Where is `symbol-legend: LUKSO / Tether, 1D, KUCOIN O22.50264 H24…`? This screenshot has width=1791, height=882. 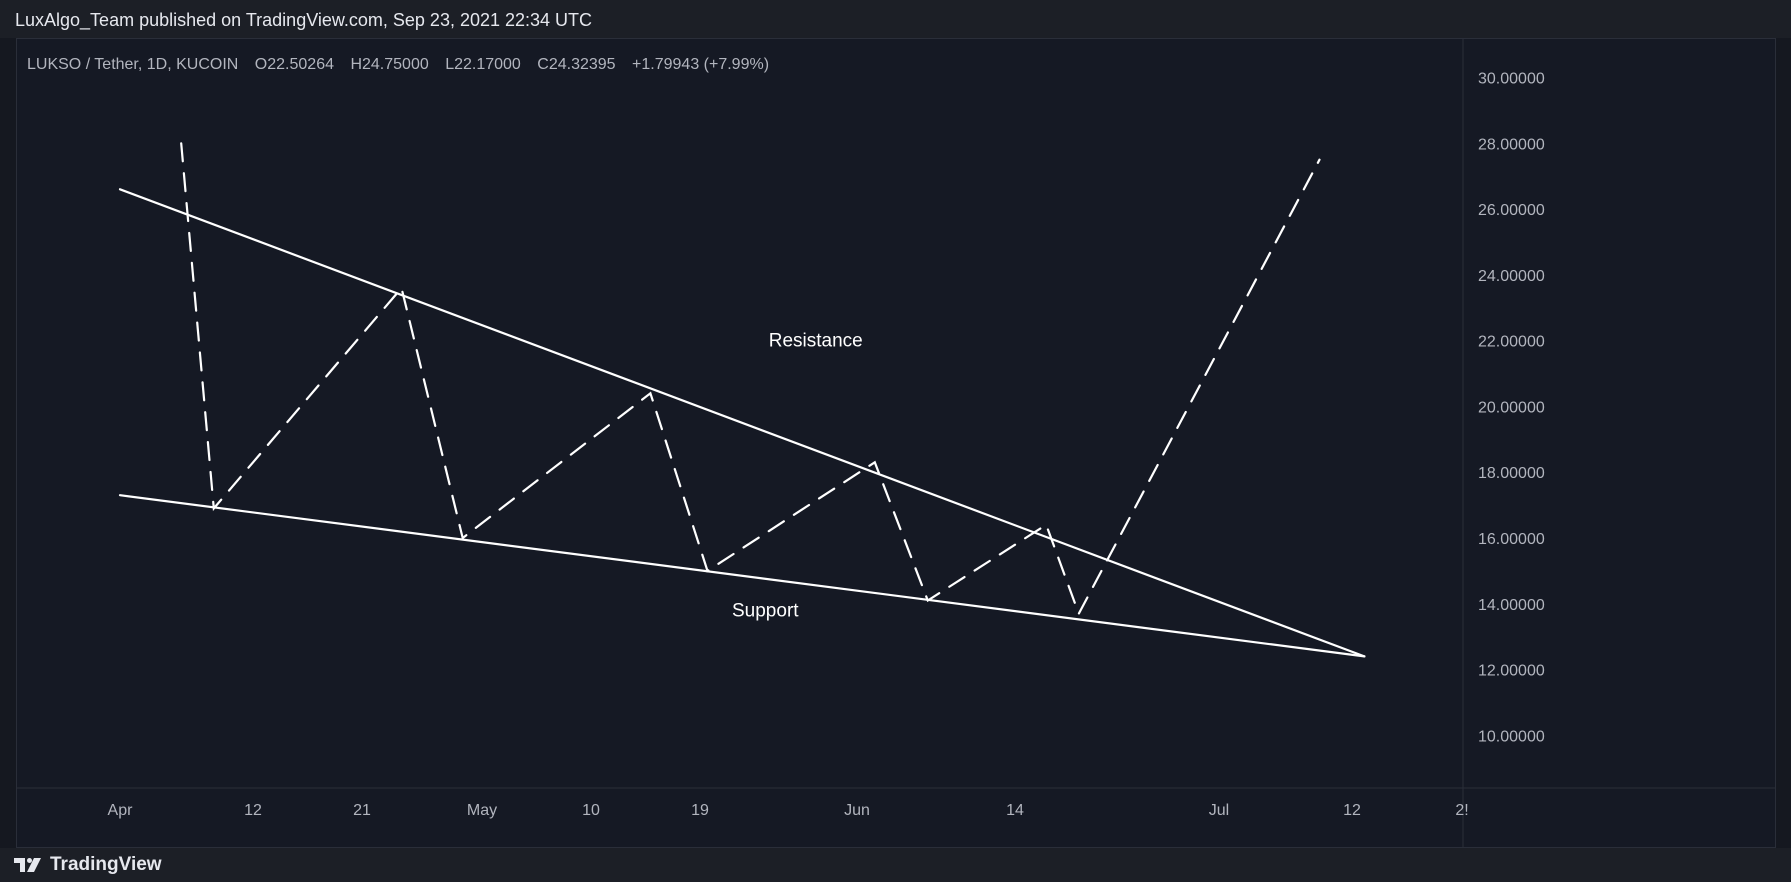 symbol-legend: LUKSO / Tether, 1D, KUCOIN O22.50264 H24… is located at coordinates (398, 64).